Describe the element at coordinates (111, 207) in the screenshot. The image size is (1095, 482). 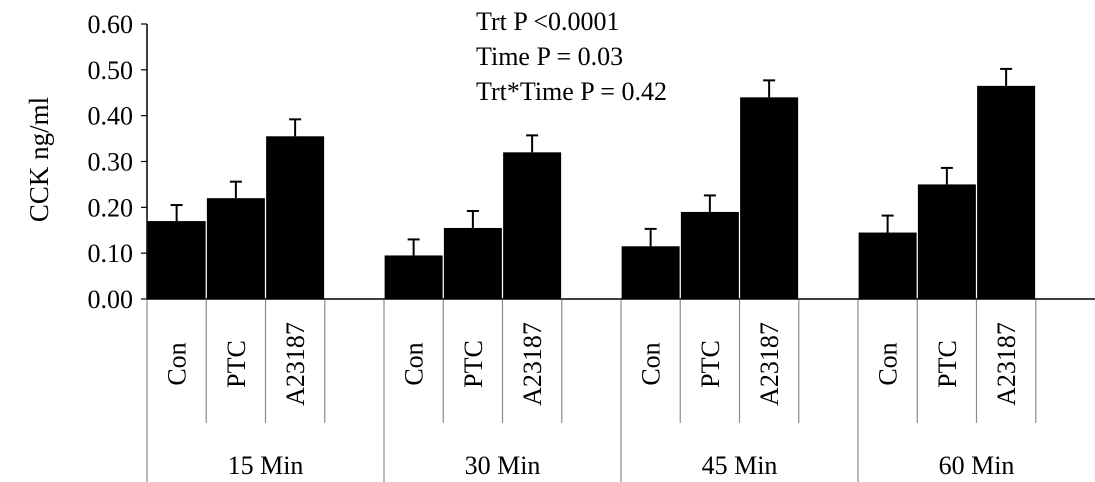
I see `y-tick-label: 0.20` at that location.